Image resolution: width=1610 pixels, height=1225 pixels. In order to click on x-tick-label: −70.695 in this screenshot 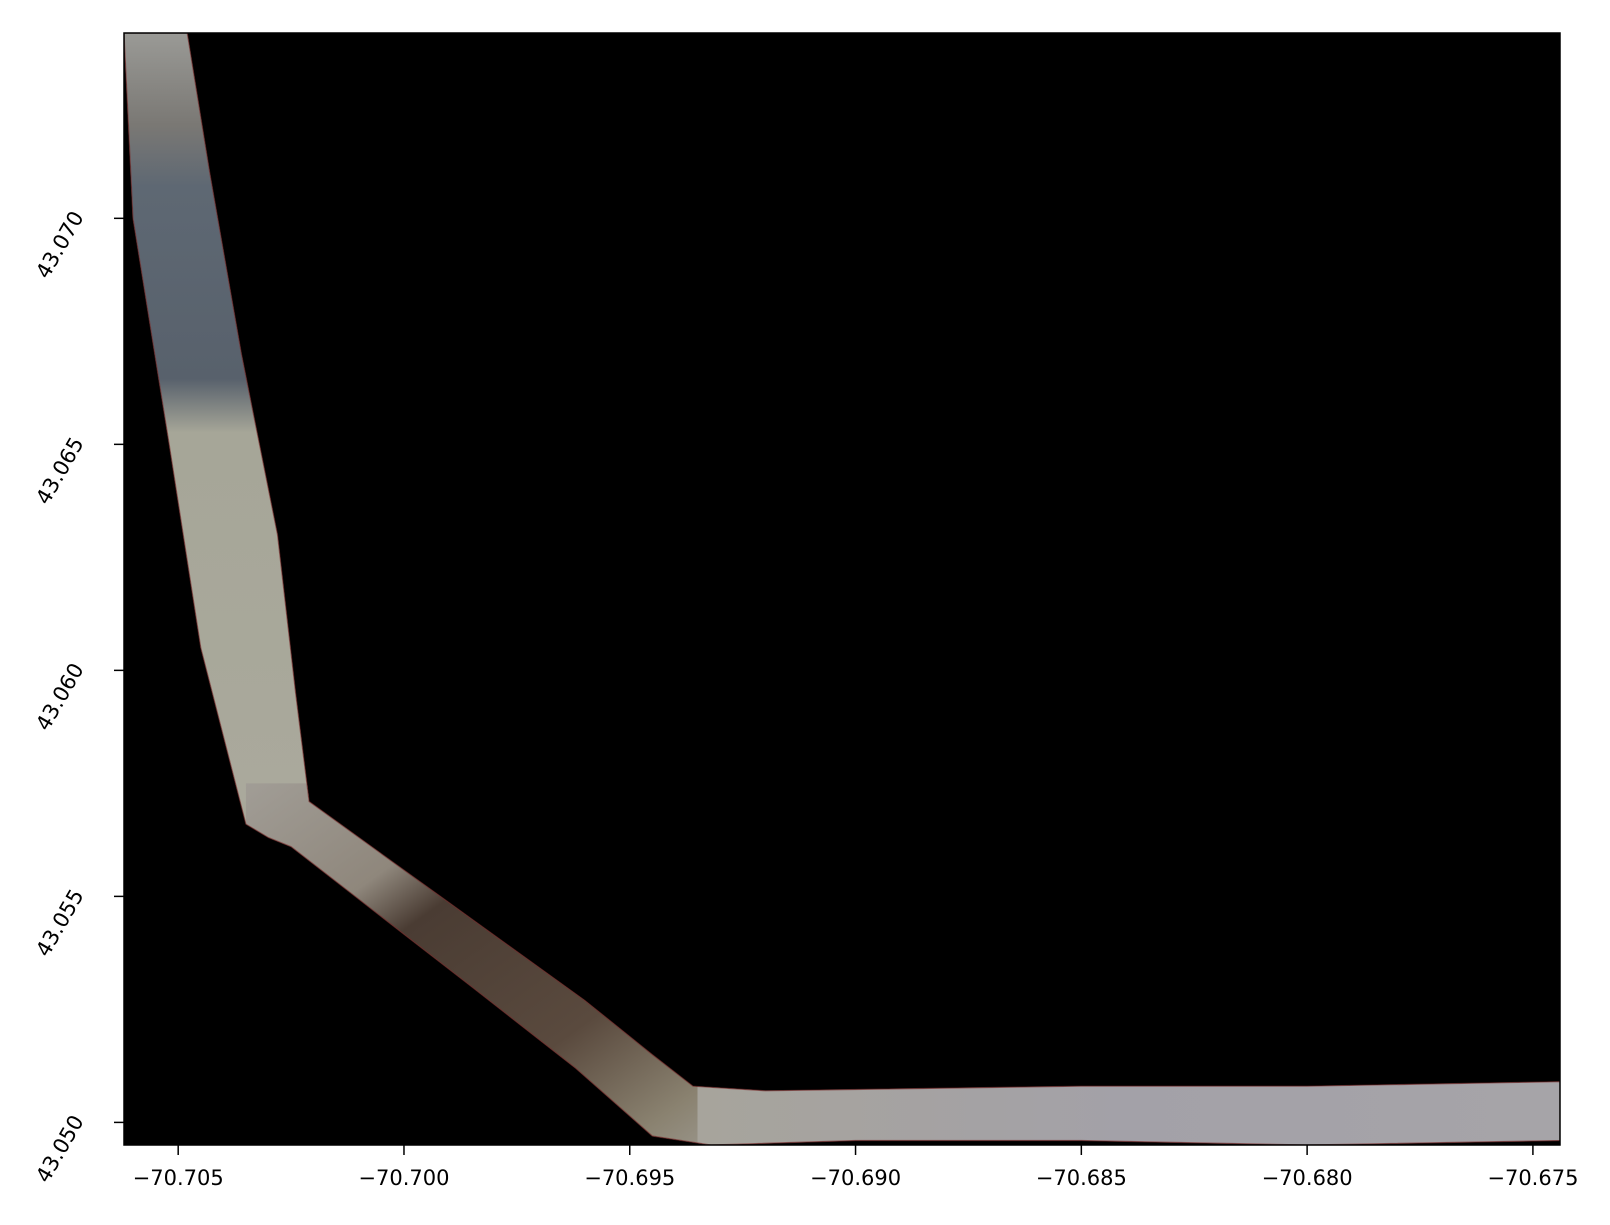, I will do `click(629, 1178)`.